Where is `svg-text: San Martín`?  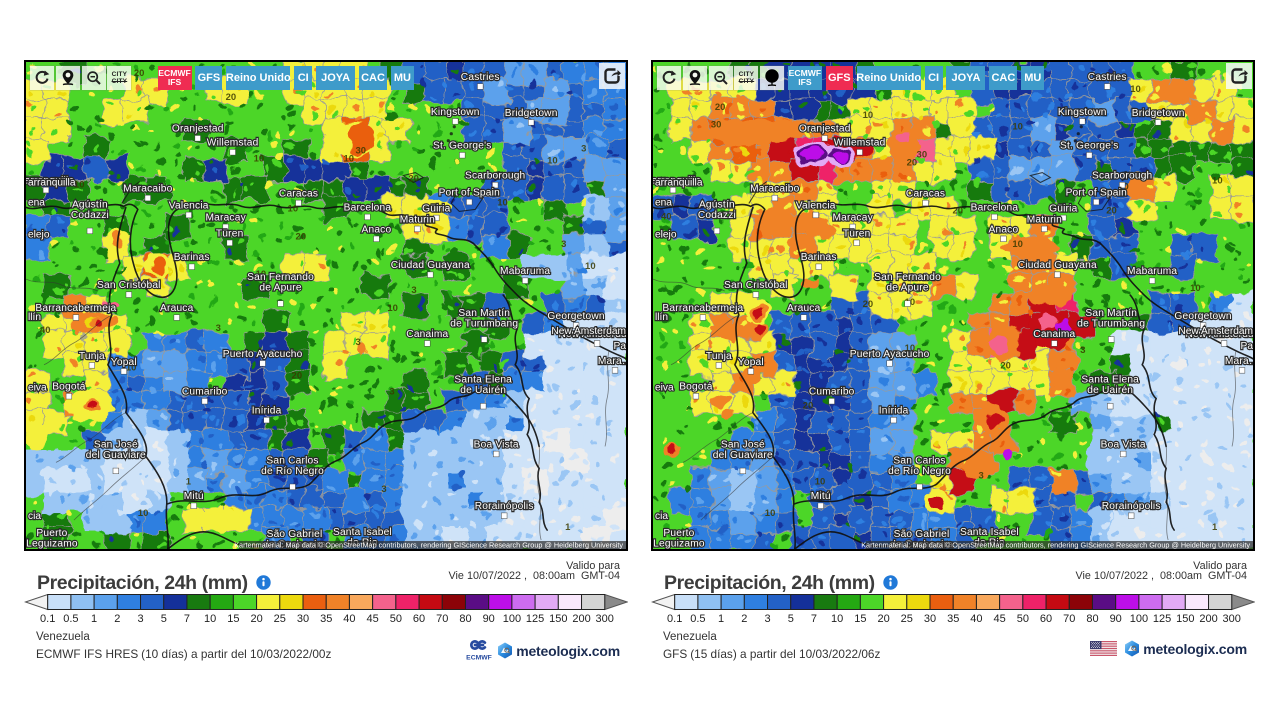
svg-text: San Martín is located at coordinates (1111, 313).